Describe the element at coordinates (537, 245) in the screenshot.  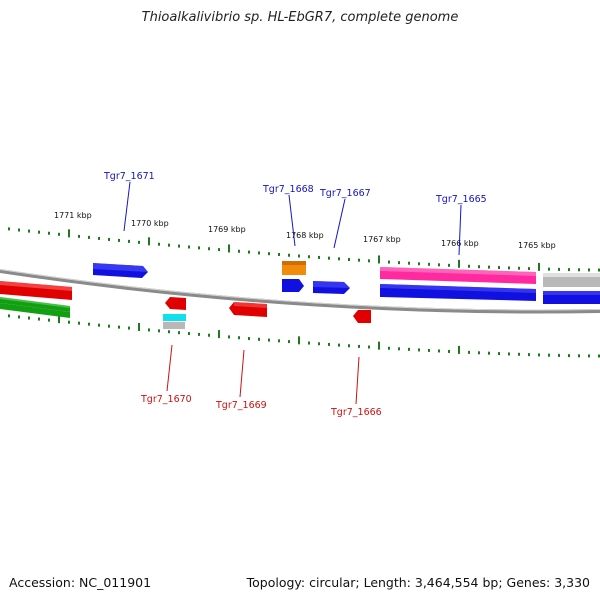
I see `kbp-label-1765: 1765 kbp` at that location.